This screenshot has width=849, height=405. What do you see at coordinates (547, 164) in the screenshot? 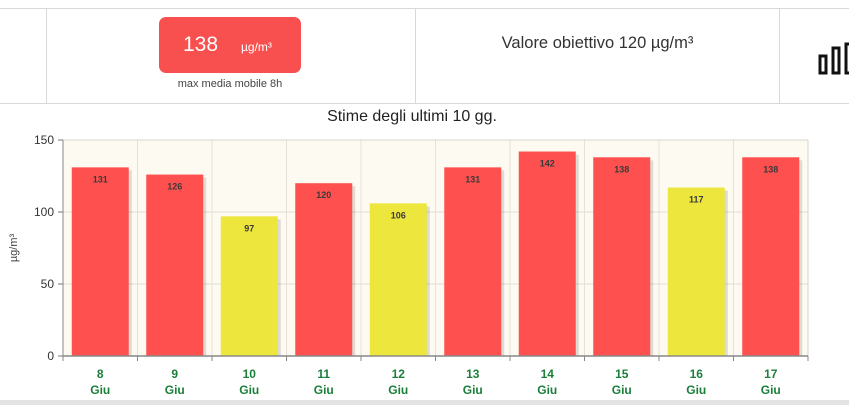
I see `bar-data-label: 142` at bounding box center [547, 164].